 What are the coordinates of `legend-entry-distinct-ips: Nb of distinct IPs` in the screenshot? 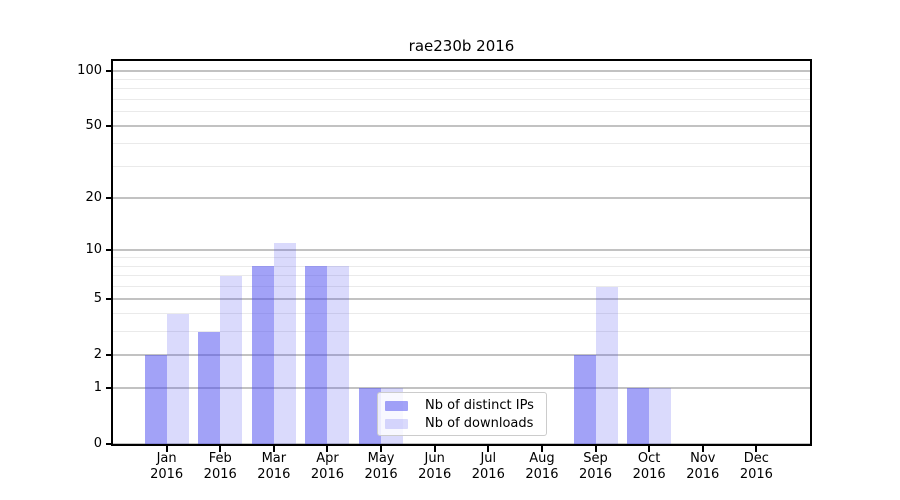 It's located at (465, 406).